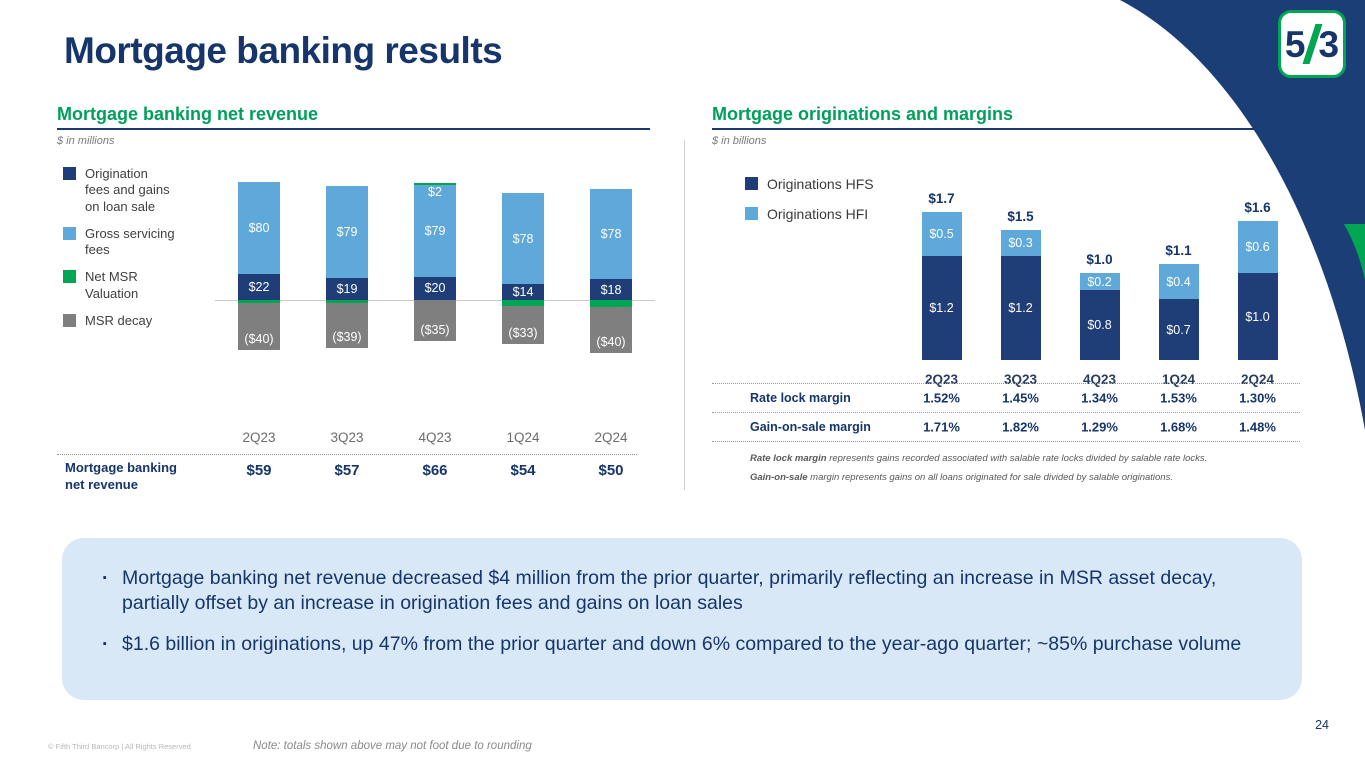 The width and height of the screenshot is (1365, 768). What do you see at coordinates (1007, 129) in the screenshot?
I see `right-panel-rule` at bounding box center [1007, 129].